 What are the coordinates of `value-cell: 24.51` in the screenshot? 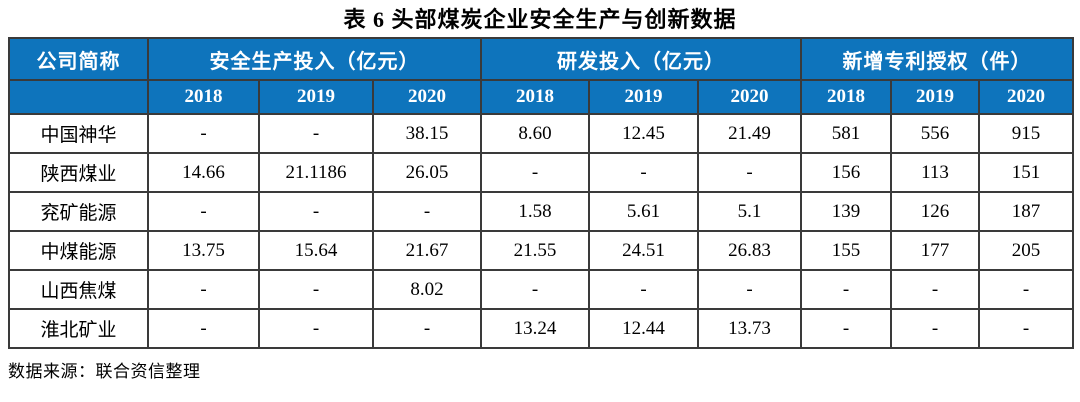 It's located at (643, 250).